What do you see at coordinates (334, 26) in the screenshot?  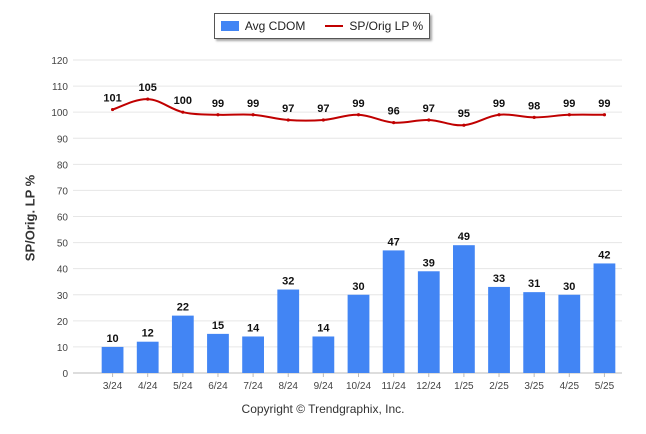 I see `legend-swatch-line` at bounding box center [334, 26].